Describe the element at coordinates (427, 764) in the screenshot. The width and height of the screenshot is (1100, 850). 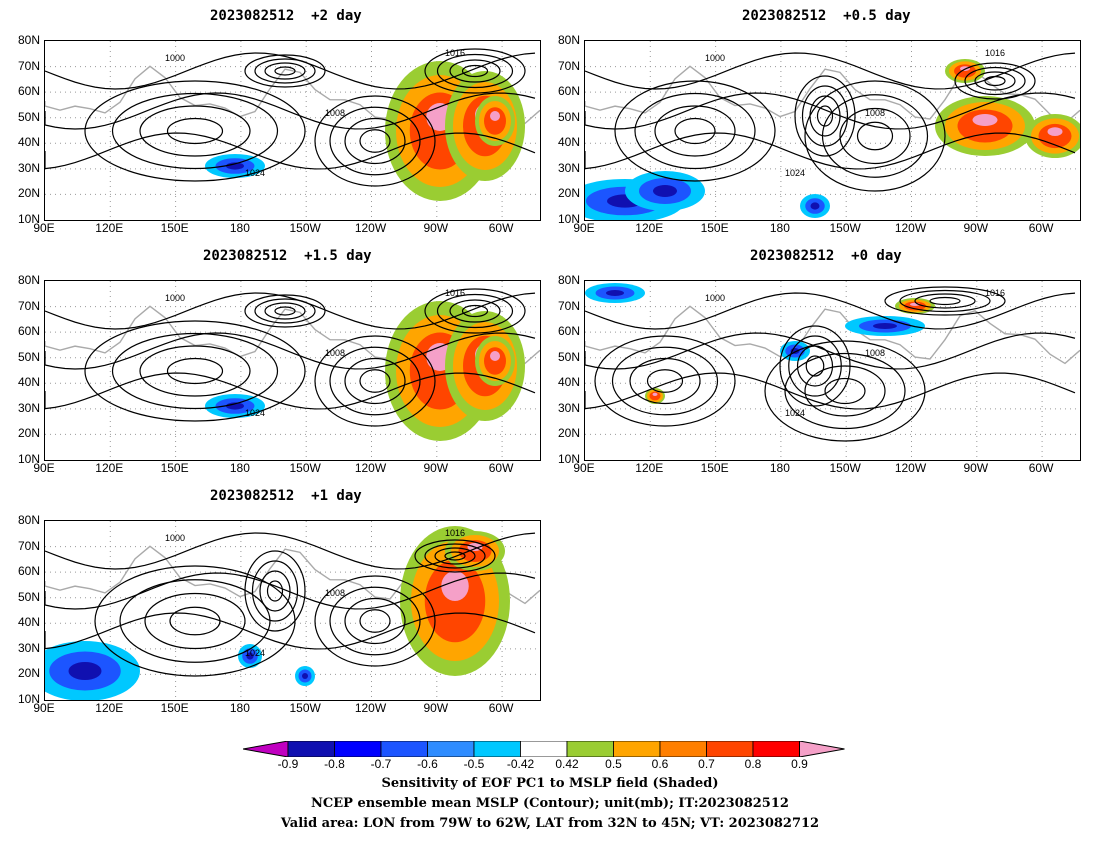
I see `colorbar-label: -0.6` at that location.